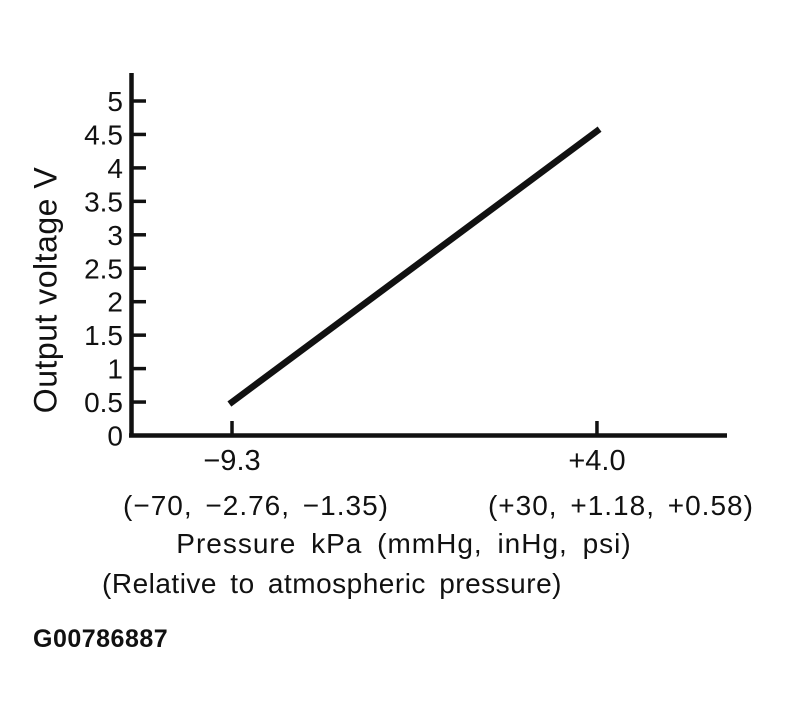 The width and height of the screenshot is (807, 723). What do you see at coordinates (103, 134) in the screenshot?
I see `y-tick-label: 4.5` at bounding box center [103, 134].